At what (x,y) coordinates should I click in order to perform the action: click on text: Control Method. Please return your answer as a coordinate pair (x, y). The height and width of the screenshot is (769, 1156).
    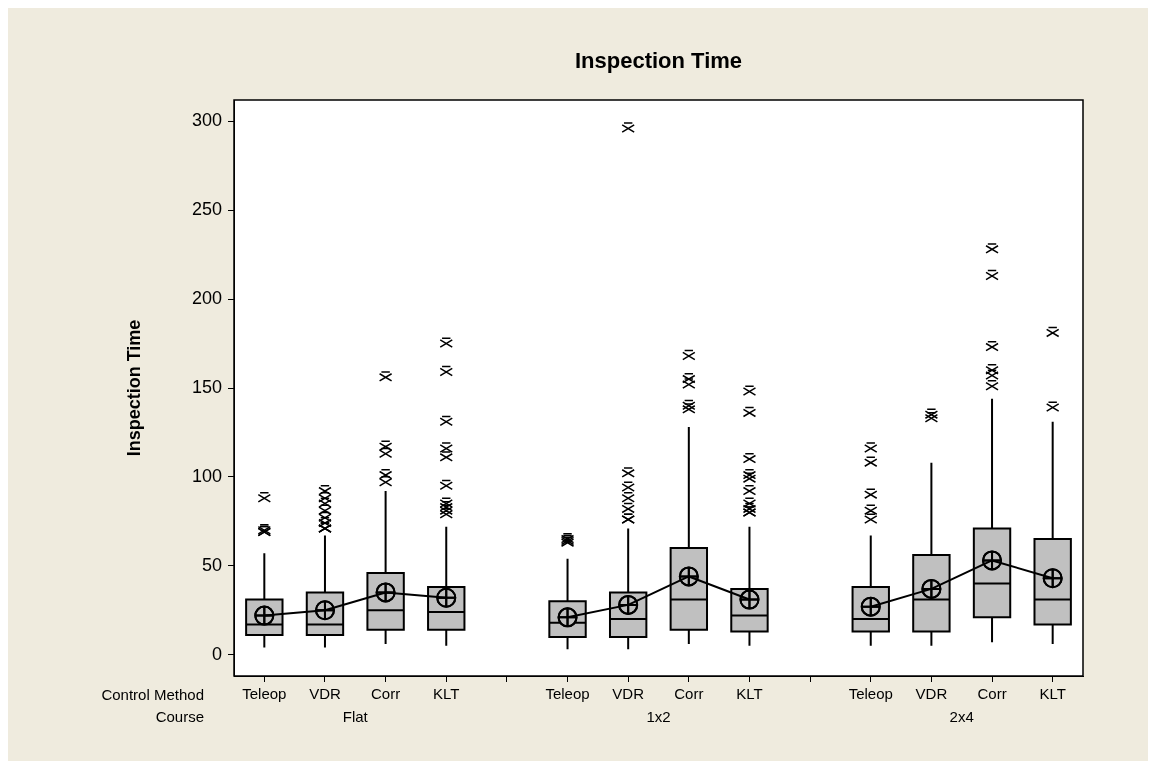
    Looking at the image, I should click on (152, 695).